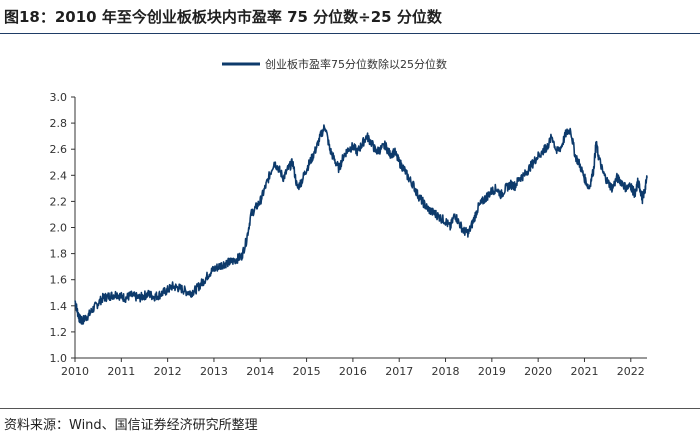  I want to click on x-tick-label: 2022, so click(631, 371).